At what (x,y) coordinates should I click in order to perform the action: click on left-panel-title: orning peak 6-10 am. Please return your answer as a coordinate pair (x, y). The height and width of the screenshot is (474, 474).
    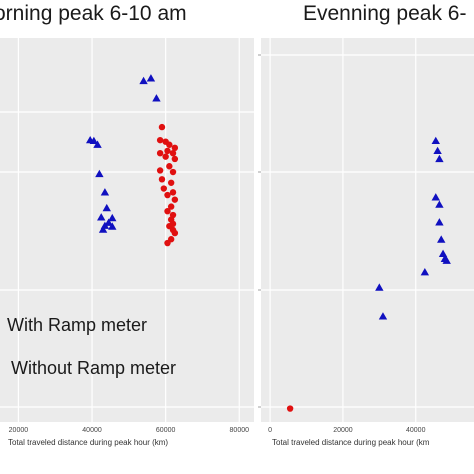
    Looking at the image, I should click on (93, 13).